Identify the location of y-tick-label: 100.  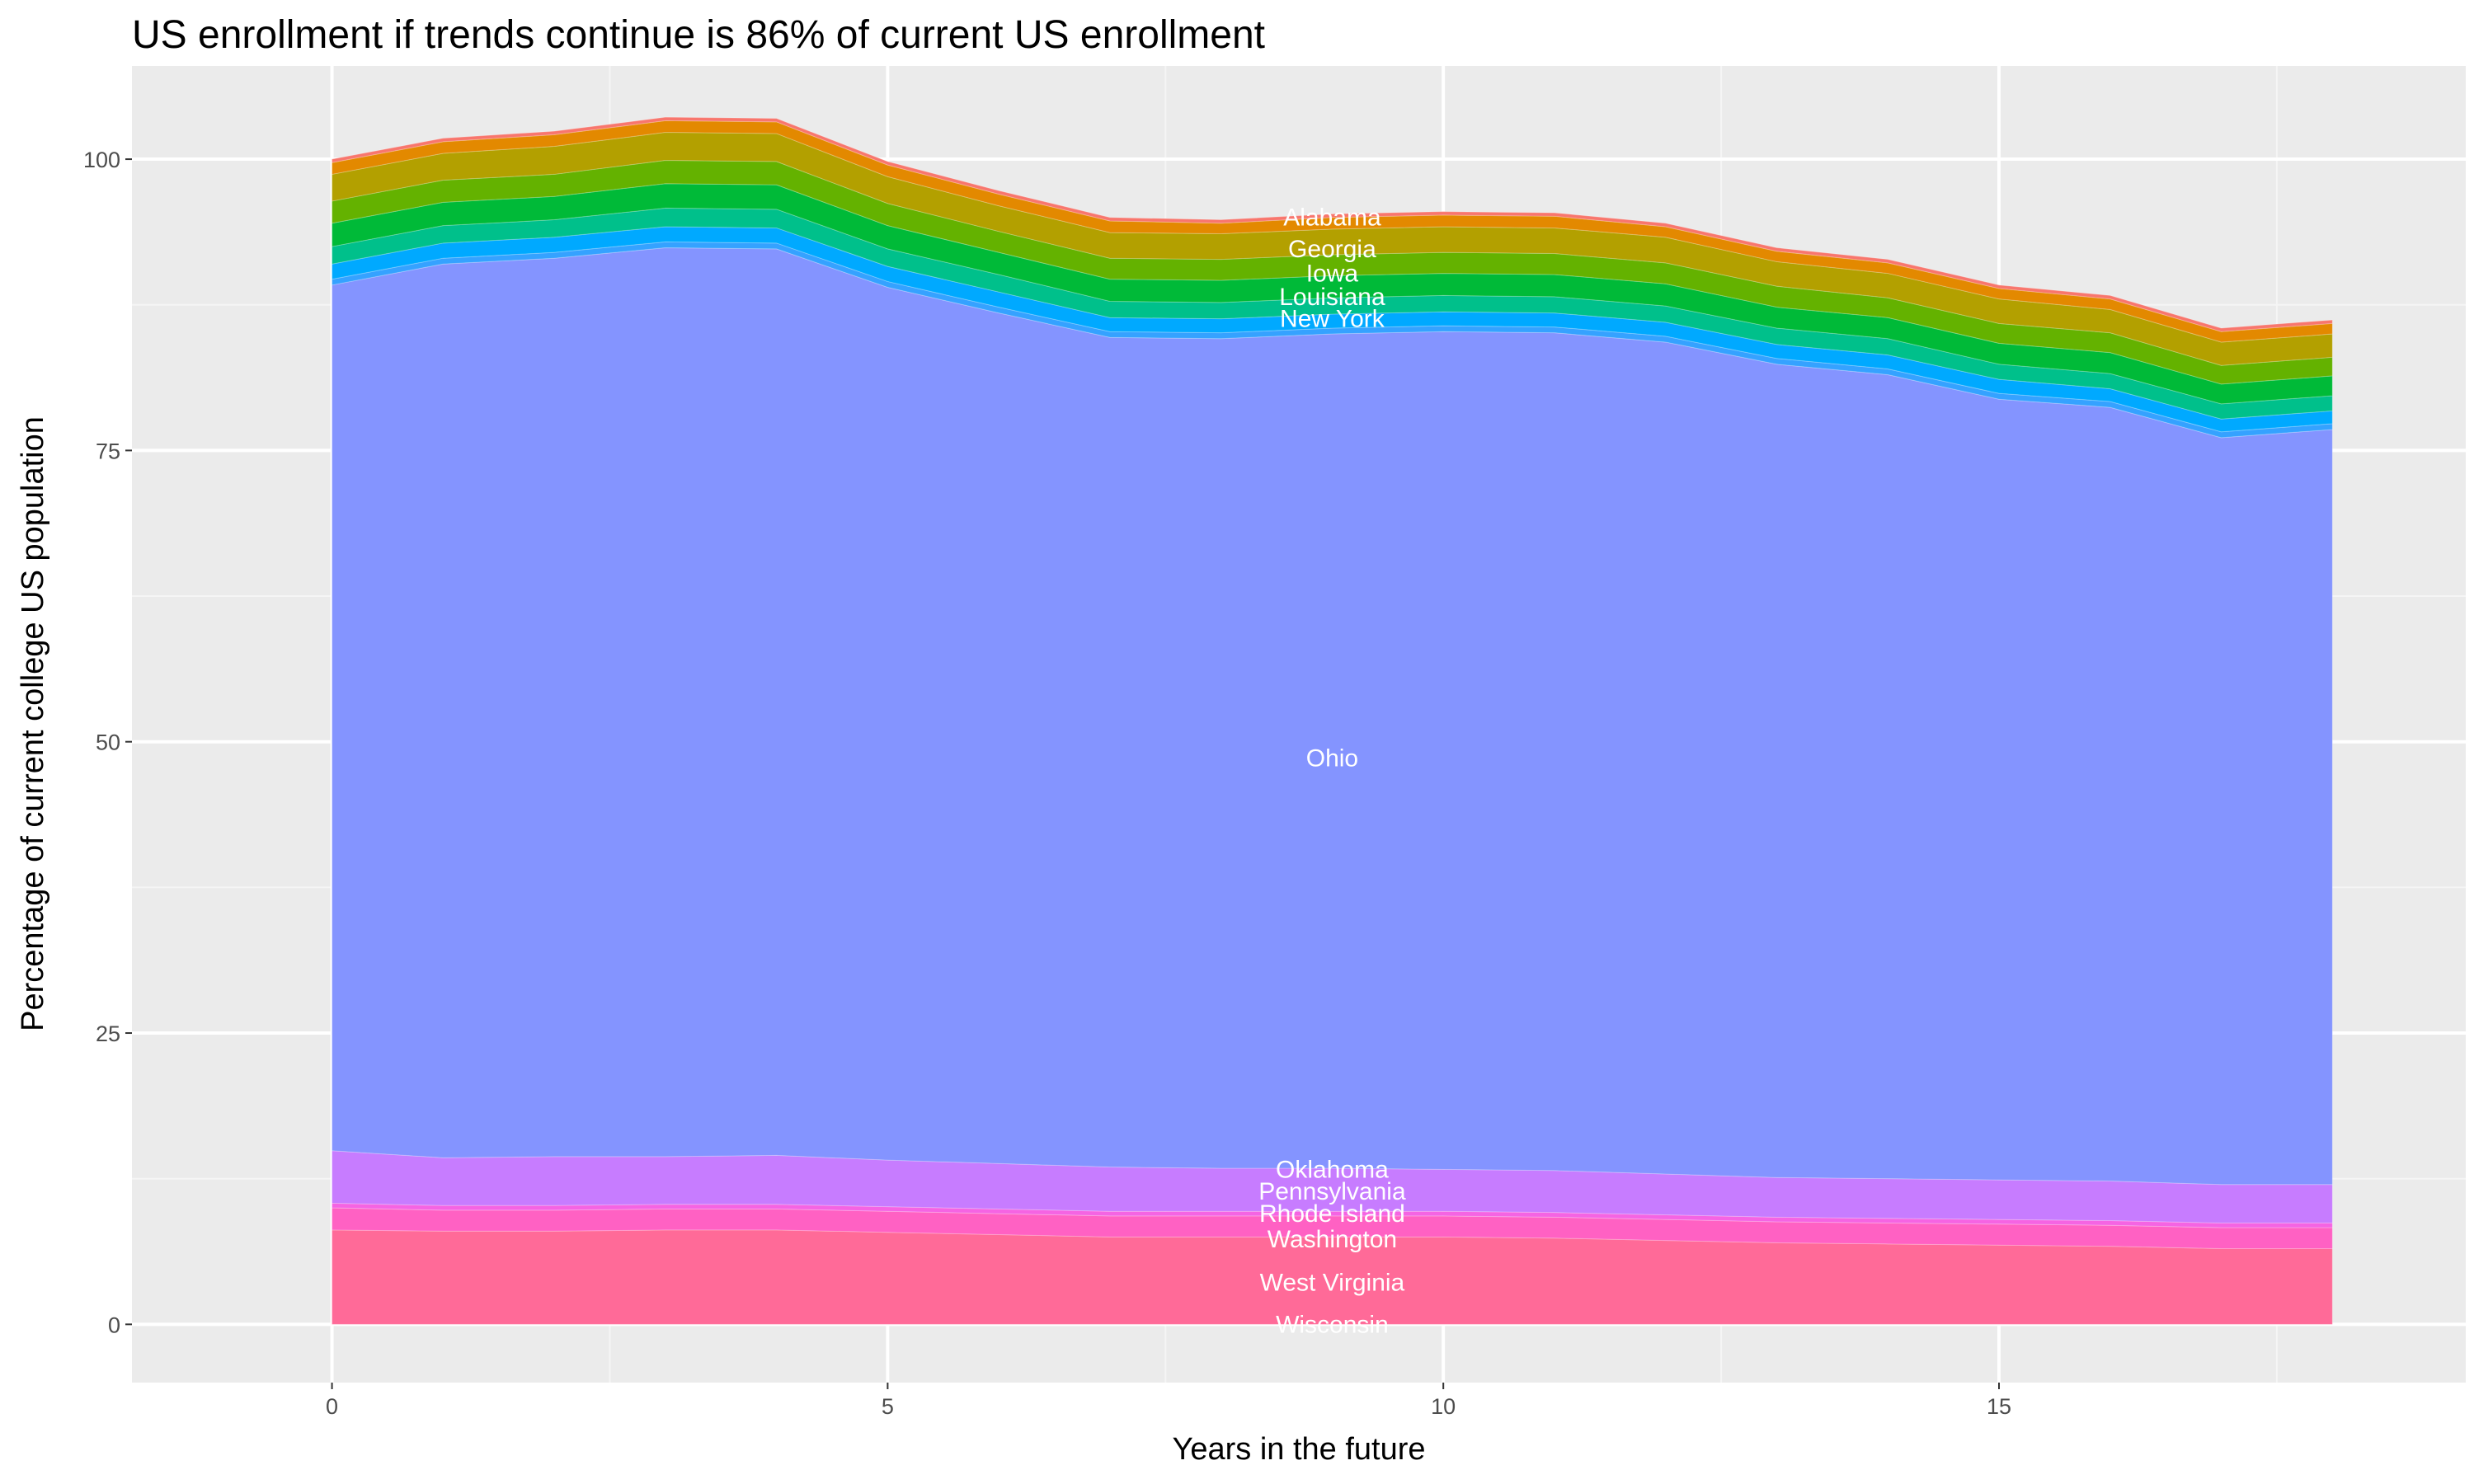
(101, 160).